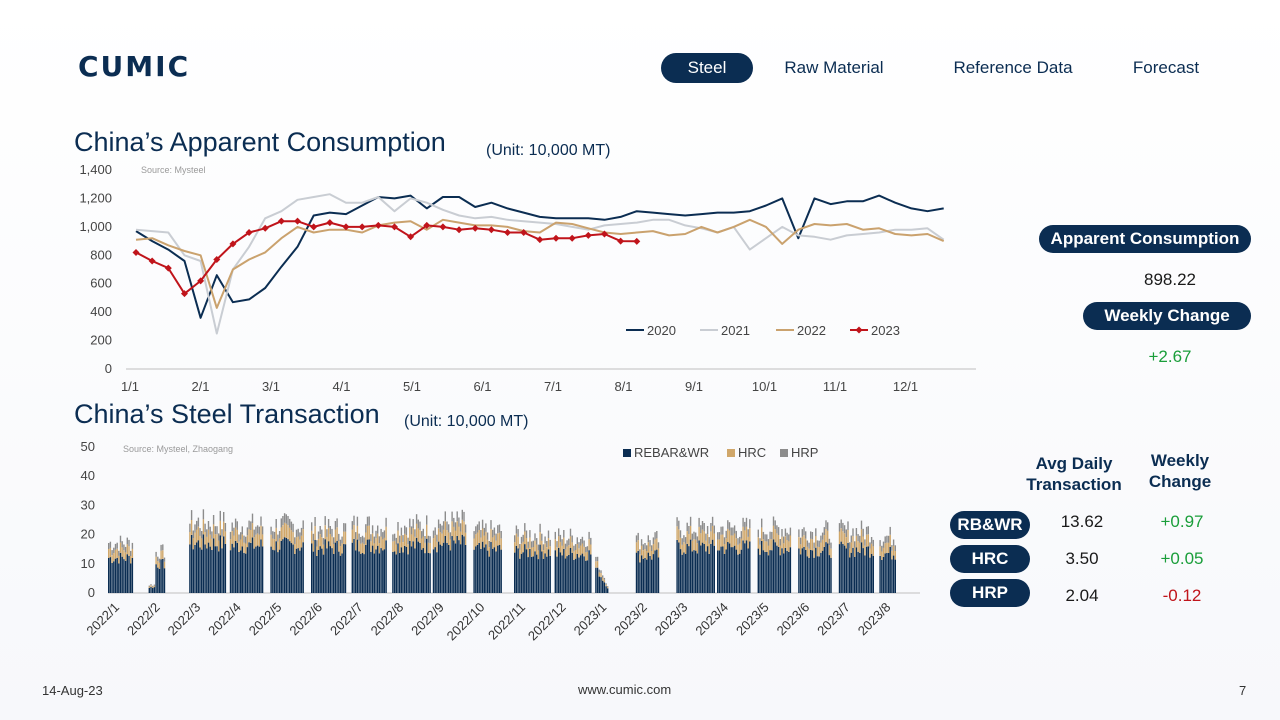  Describe the element at coordinates (134, 67) in the screenshot. I see `cumic-logo: CUMIC` at that location.